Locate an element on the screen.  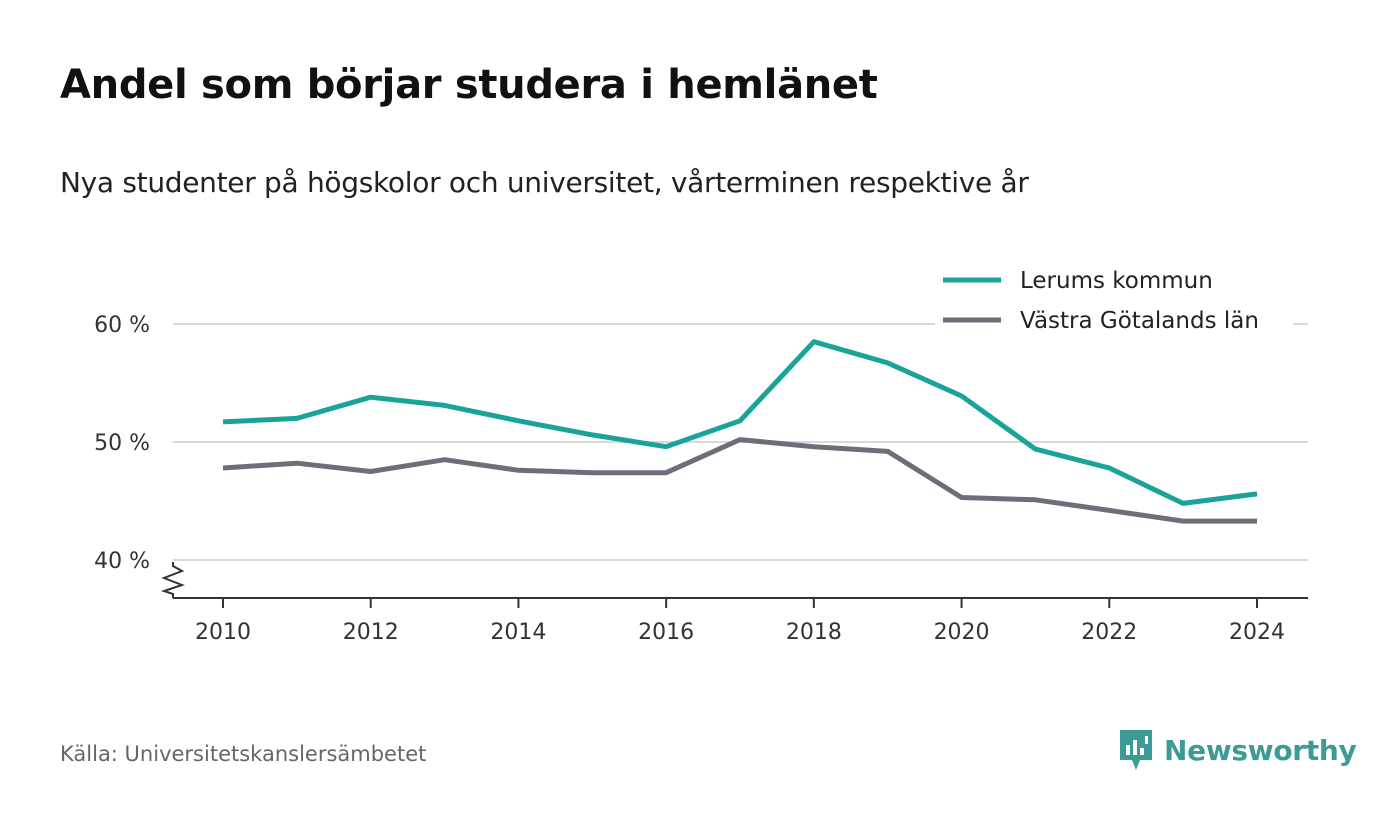
brand-logo: Newsworthy is located at coordinates (1237, 750).